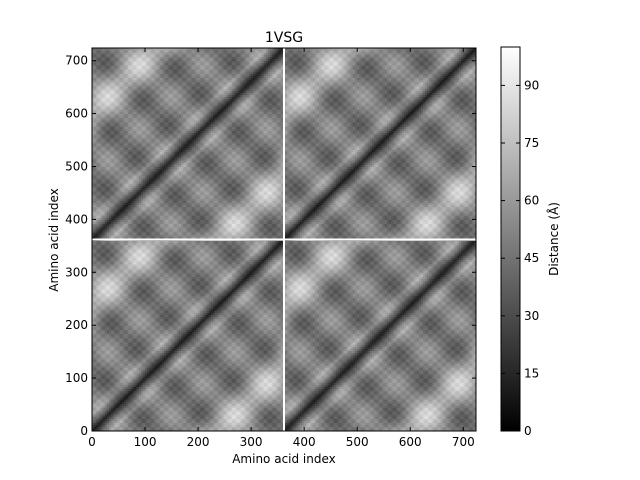  What do you see at coordinates (284, 38) in the screenshot?
I see `chart-title: 1VSG` at bounding box center [284, 38].